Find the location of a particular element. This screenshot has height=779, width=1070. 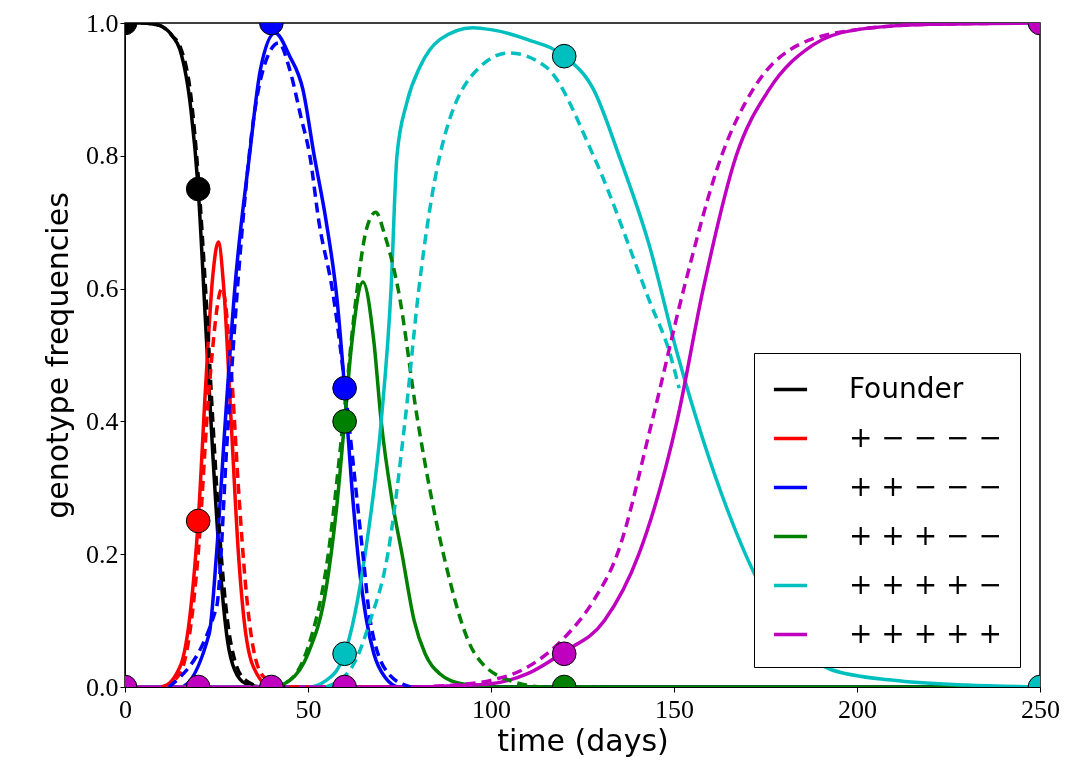

y-tick-label: 0.4 is located at coordinates (102, 421).